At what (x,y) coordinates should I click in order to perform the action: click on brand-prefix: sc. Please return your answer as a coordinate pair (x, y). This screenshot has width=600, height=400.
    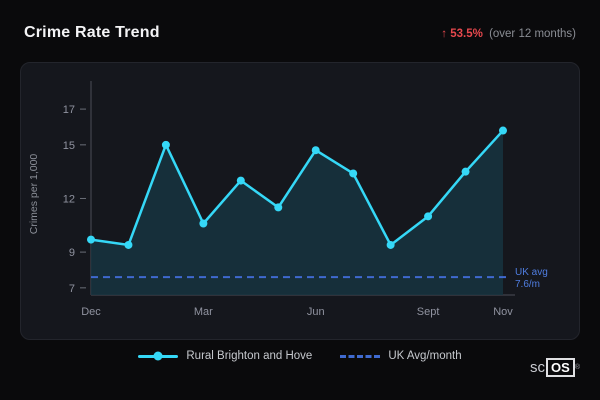
    Looking at the image, I should click on (538, 367).